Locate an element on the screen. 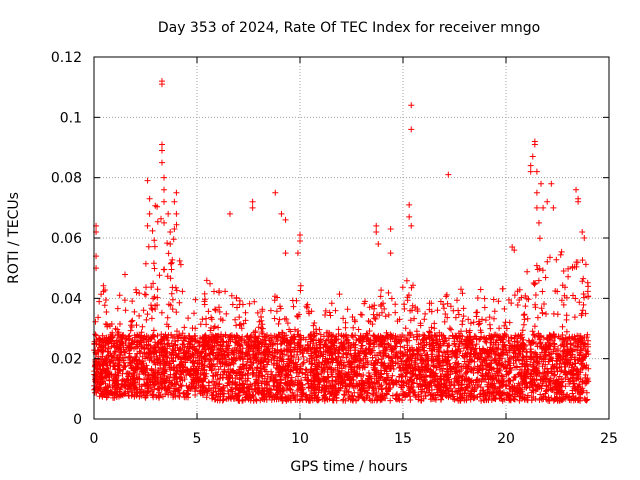 The width and height of the screenshot is (640, 480). y-tick-label: 0.04 is located at coordinates (66, 299).